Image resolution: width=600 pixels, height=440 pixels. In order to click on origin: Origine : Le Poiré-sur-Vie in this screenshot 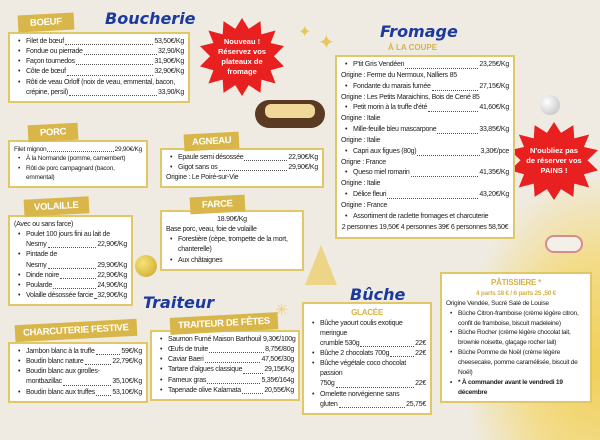, I will do `click(202, 178)`.